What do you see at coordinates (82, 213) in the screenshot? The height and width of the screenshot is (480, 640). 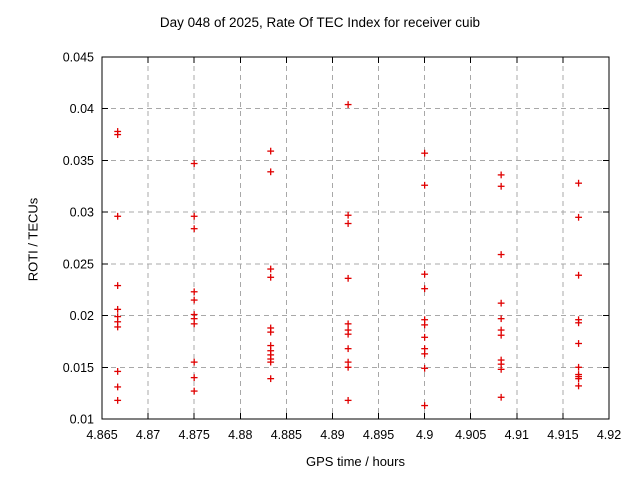 I see `y-tick-label: 0.03` at bounding box center [82, 213].